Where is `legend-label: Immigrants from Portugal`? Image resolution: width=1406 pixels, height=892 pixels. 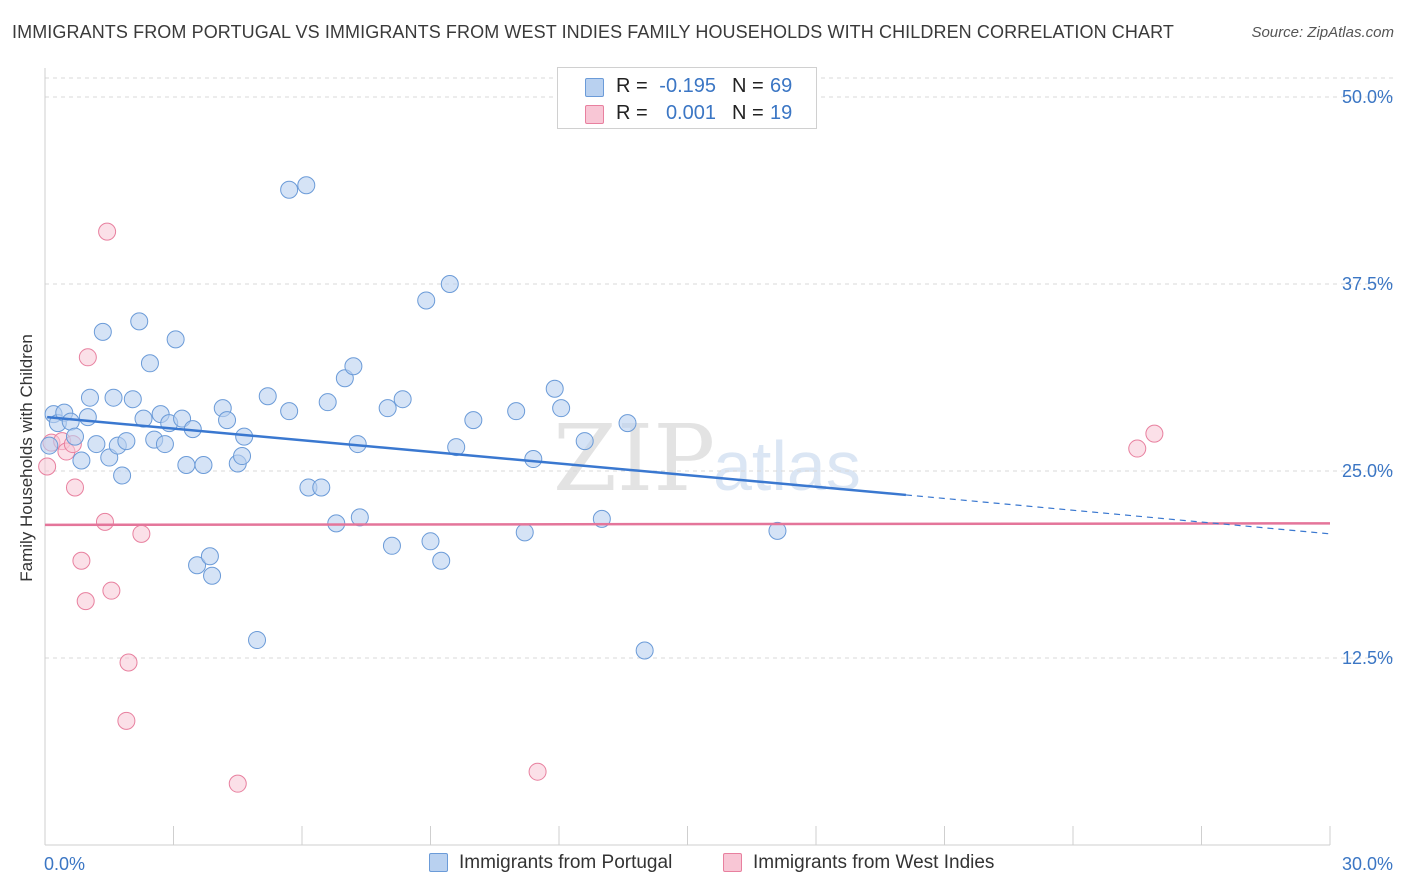 legend-label: Immigrants from Portugal is located at coordinates (566, 862).